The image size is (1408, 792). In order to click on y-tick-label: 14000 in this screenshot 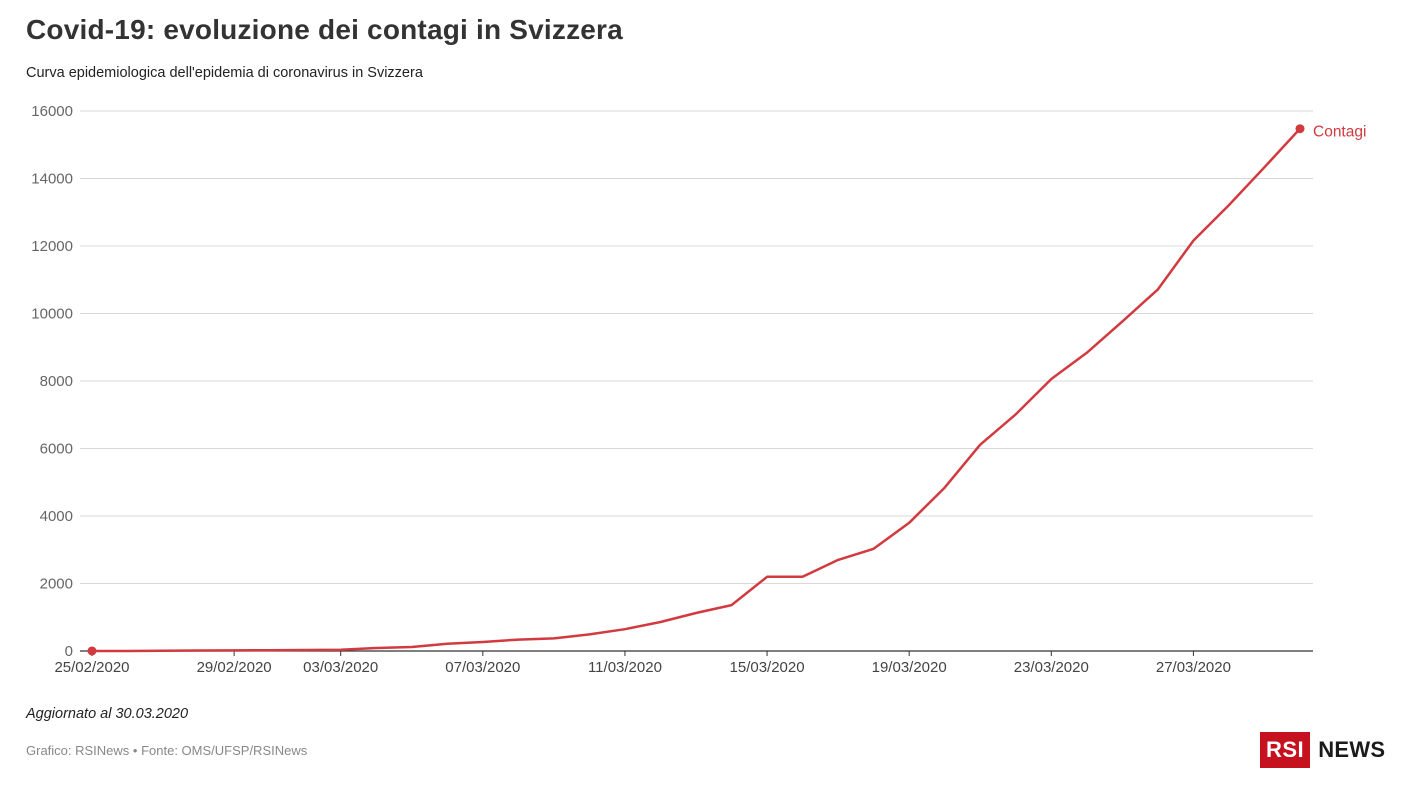, I will do `click(52, 179)`.